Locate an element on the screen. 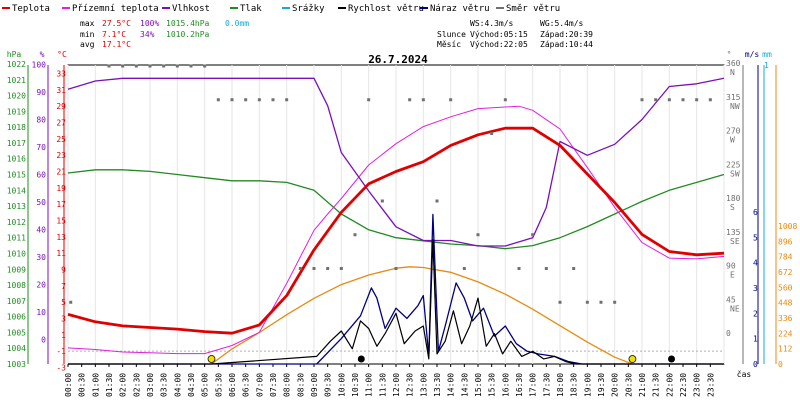 The width and height of the screenshot is (800, 400). tick-humidity: 50 is located at coordinates (41, 202).